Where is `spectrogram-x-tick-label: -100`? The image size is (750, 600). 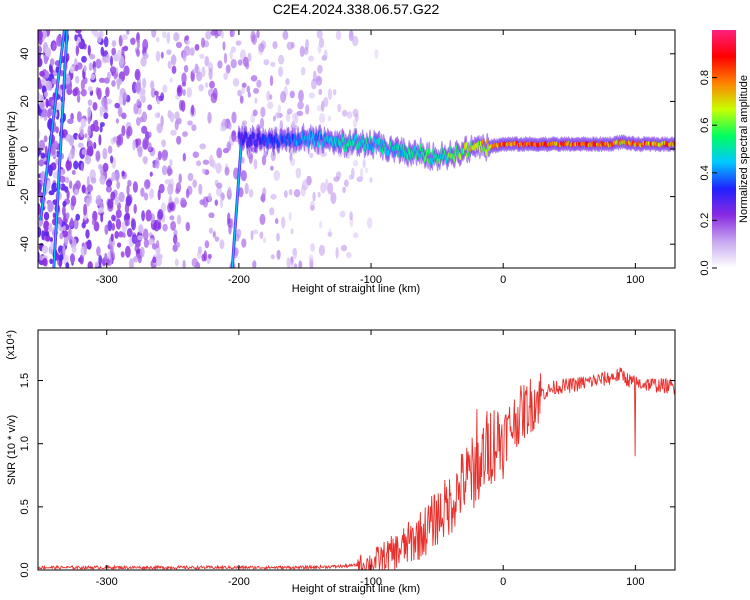
spectrogram-x-tick-label: -100 is located at coordinates (371, 280).